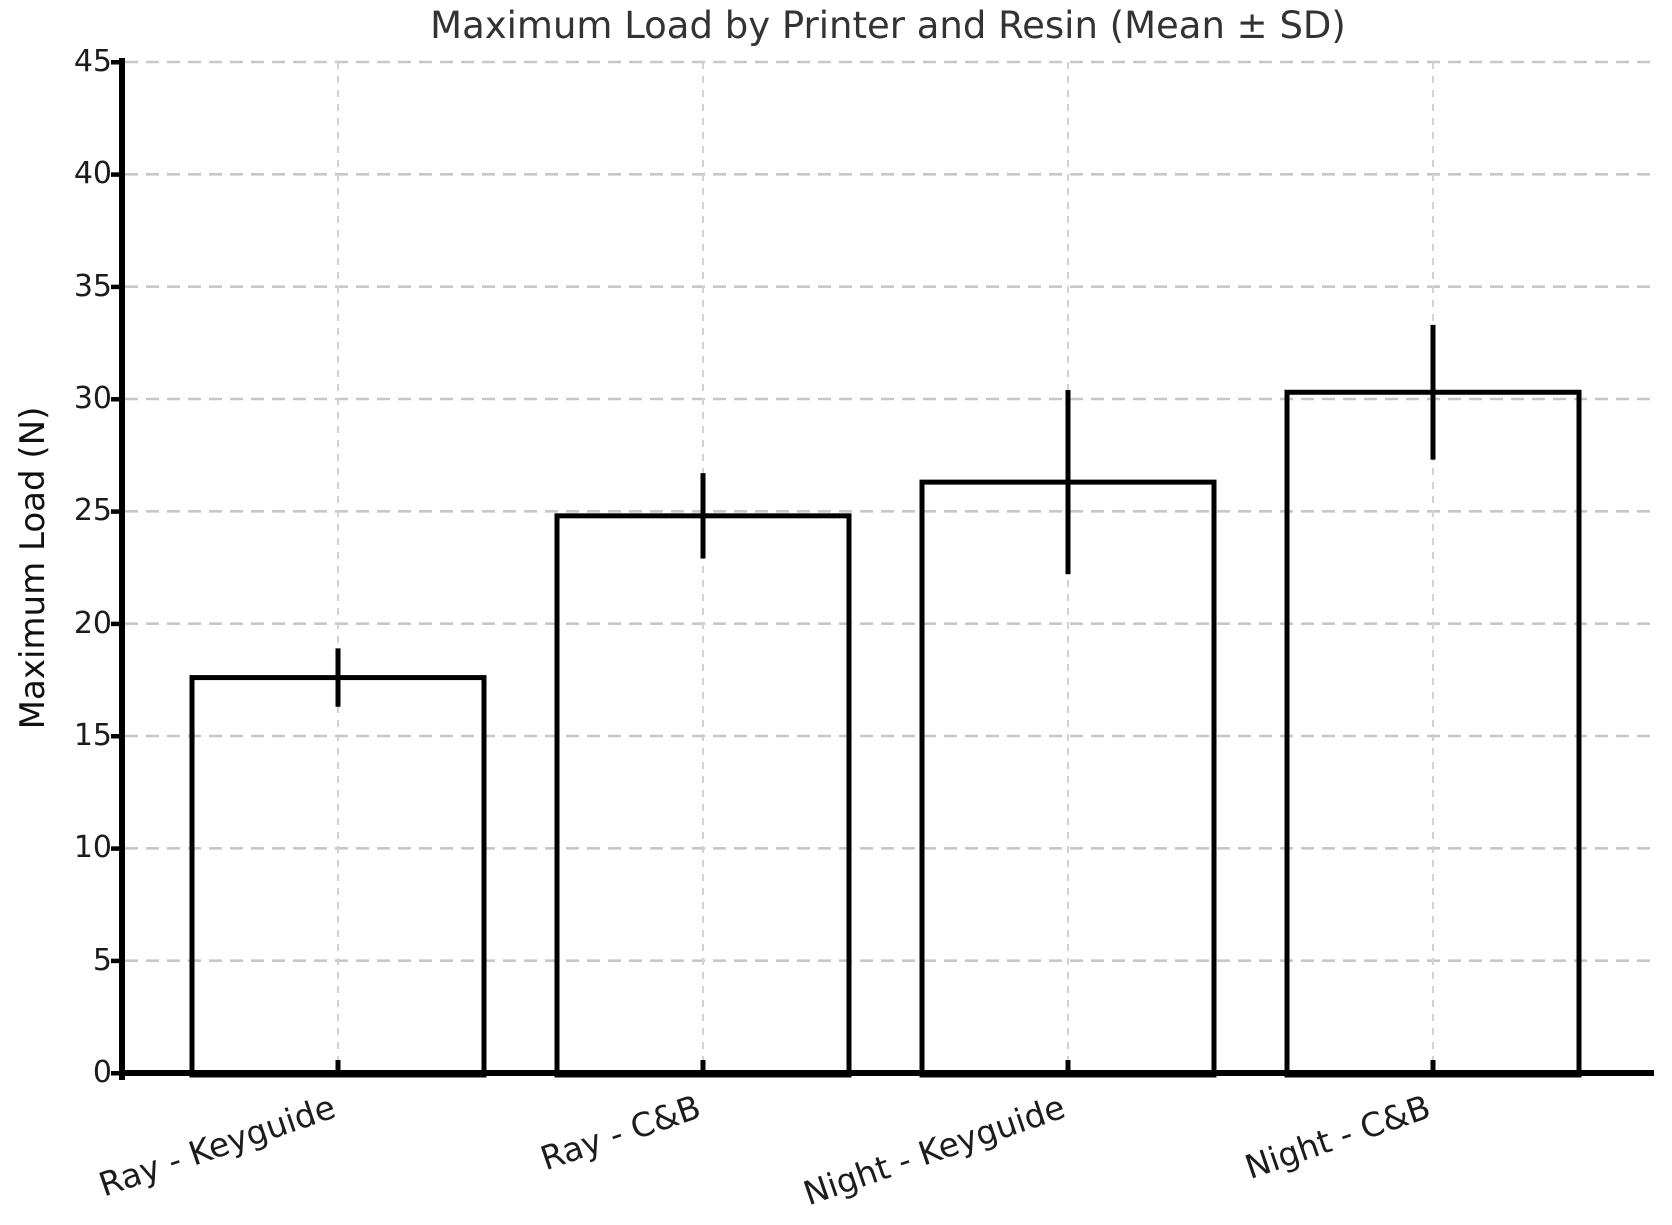 This screenshot has width=1672, height=1225. Describe the element at coordinates (92, 735) in the screenshot. I see `y-tick-label: 15` at that location.